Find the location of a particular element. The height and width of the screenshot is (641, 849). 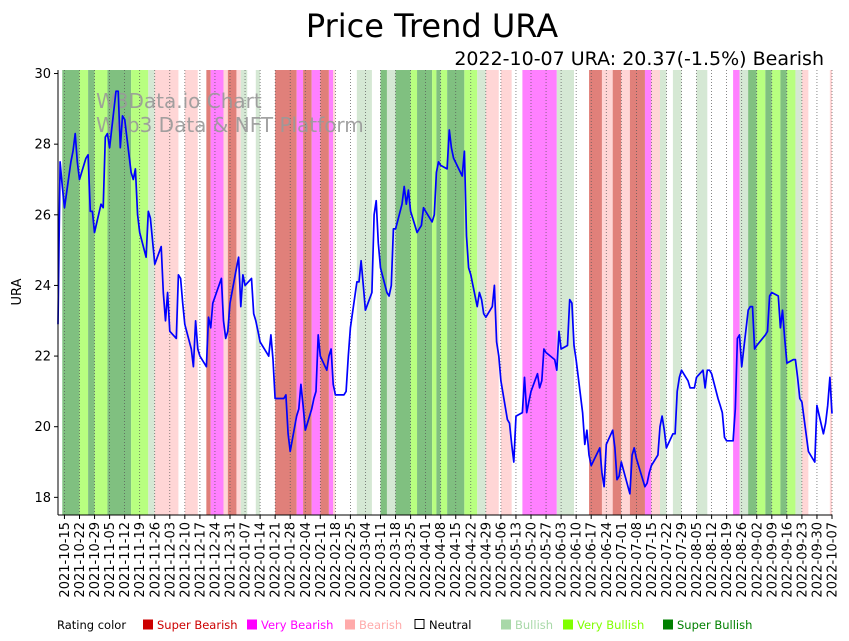

x-tick-label-25: 2022-04-08 is located at coordinates (441, 560).